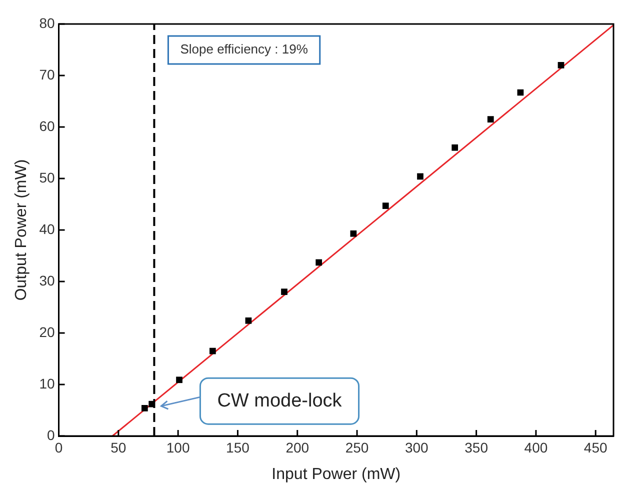 This screenshot has width=626, height=496. I want to click on y-tick-label: 50, so click(47, 177).